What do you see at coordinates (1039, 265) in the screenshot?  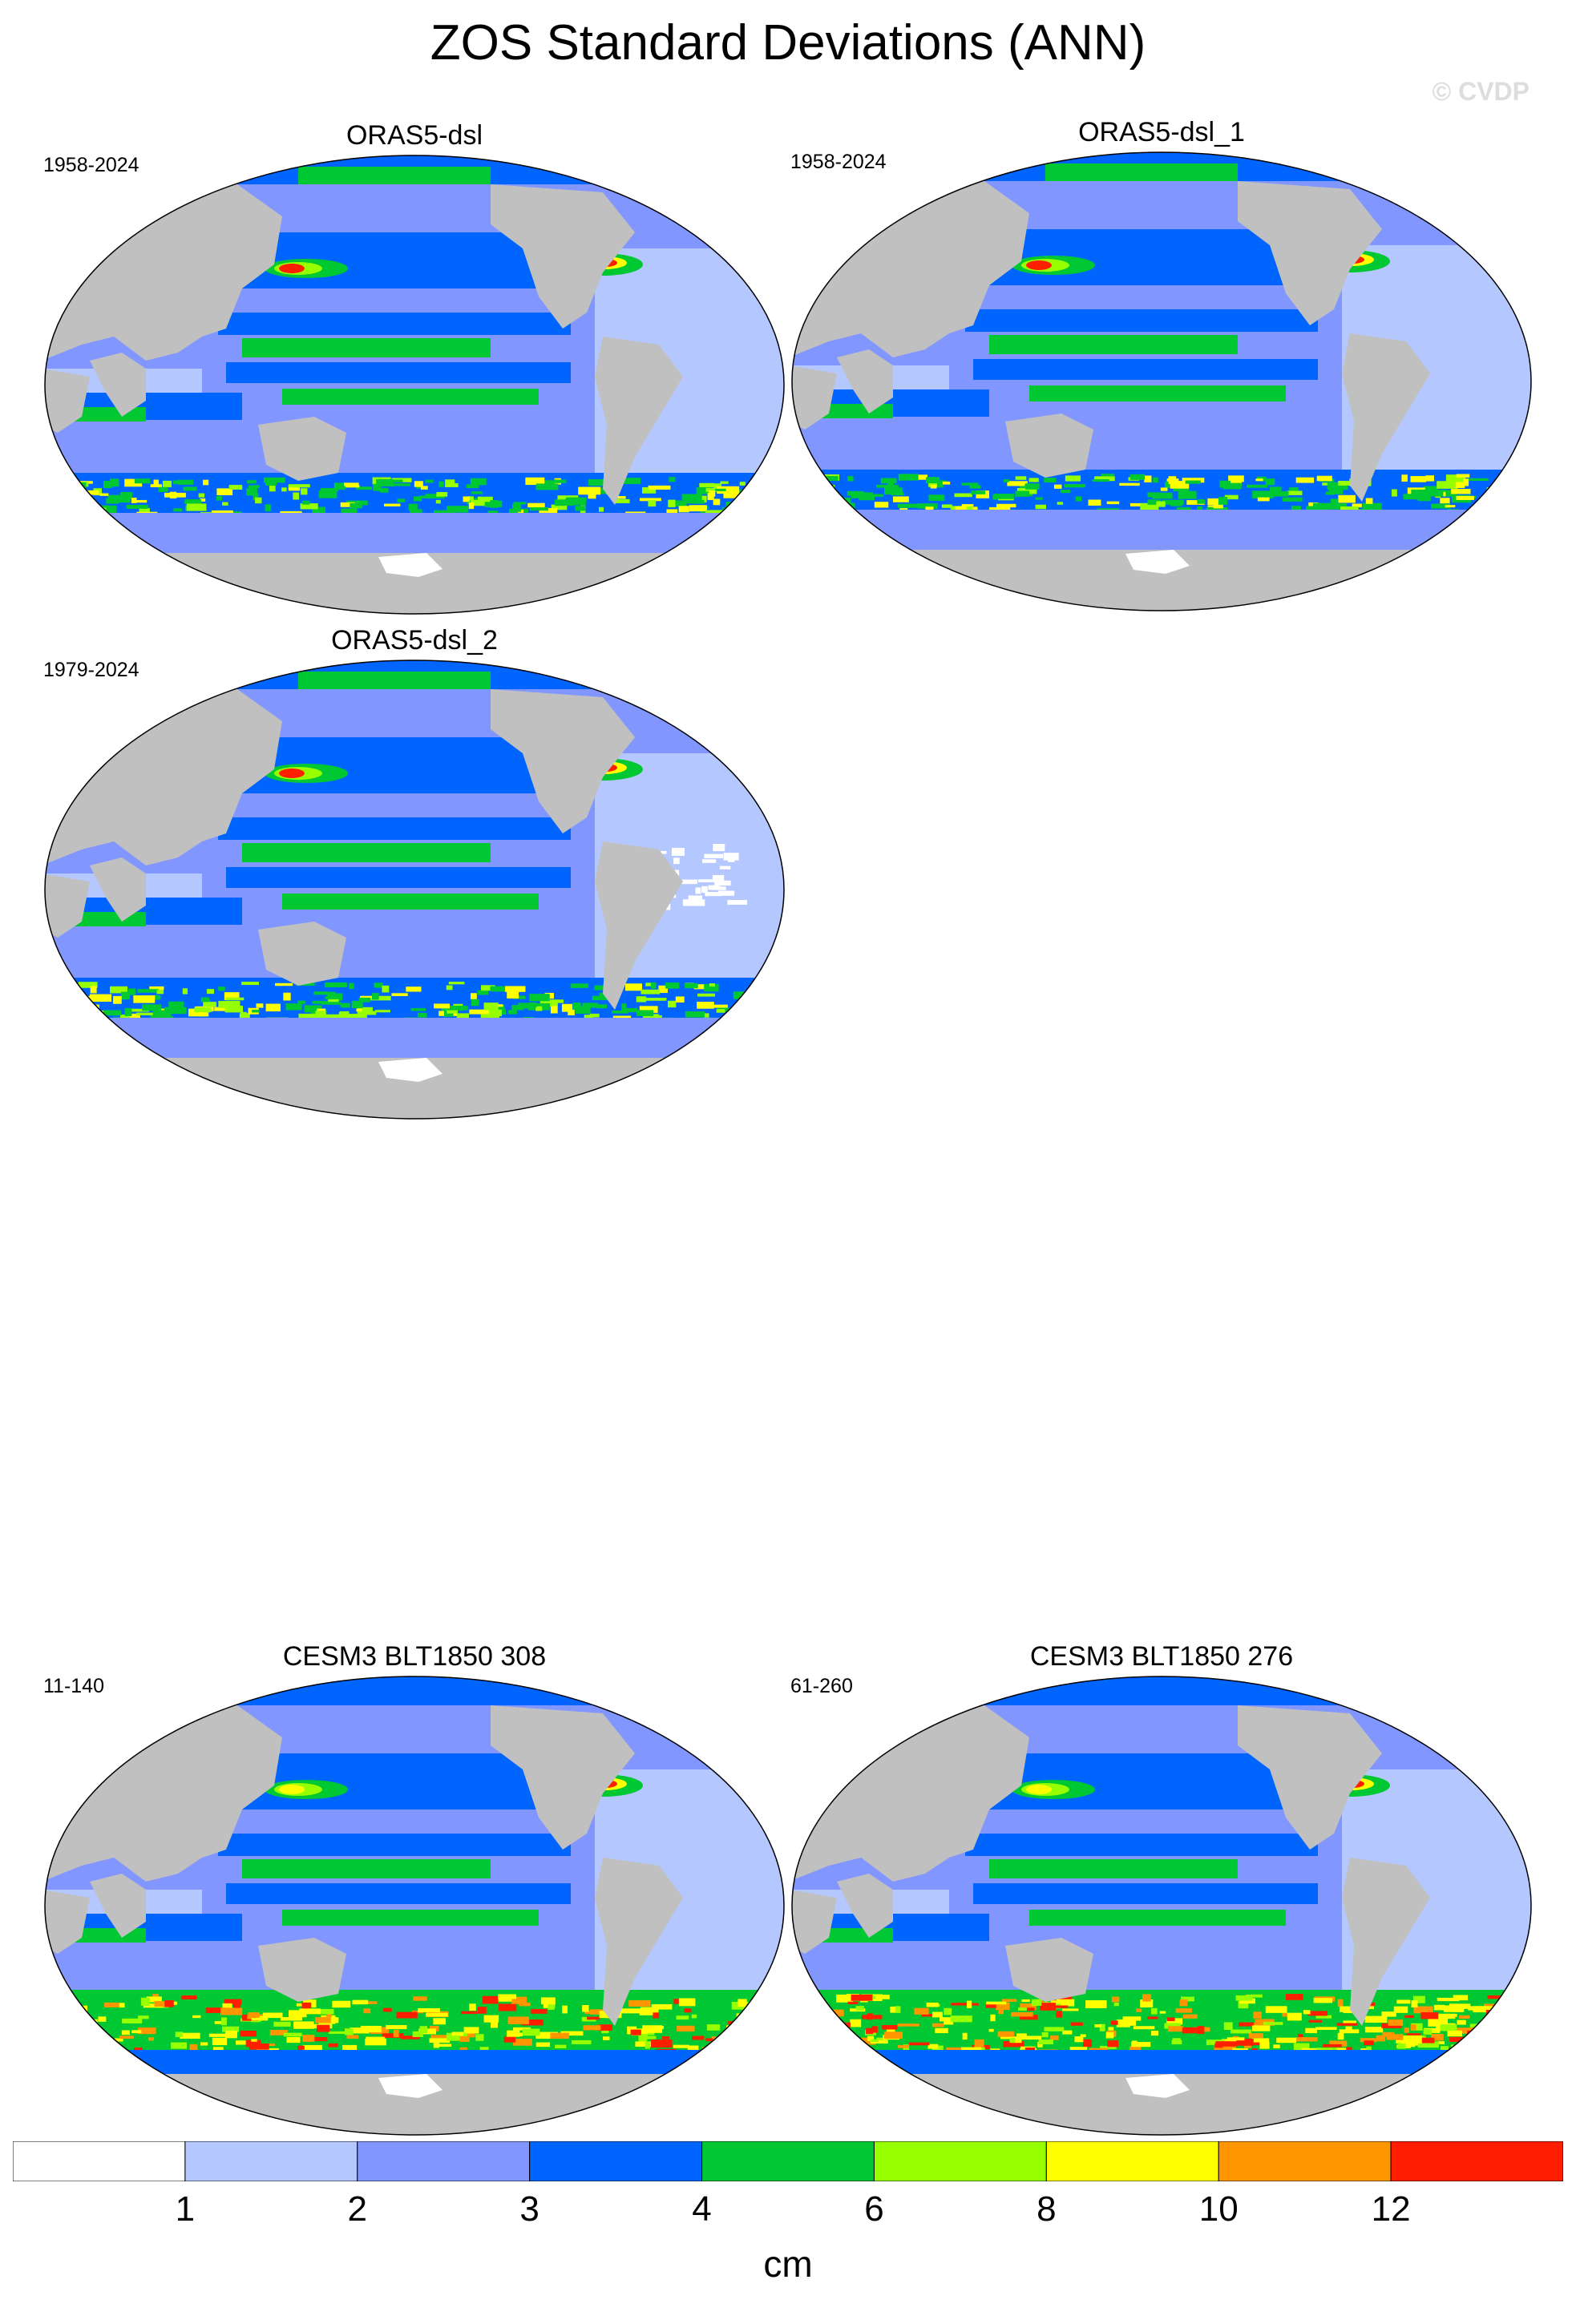 I see `kuroshio-core` at bounding box center [1039, 265].